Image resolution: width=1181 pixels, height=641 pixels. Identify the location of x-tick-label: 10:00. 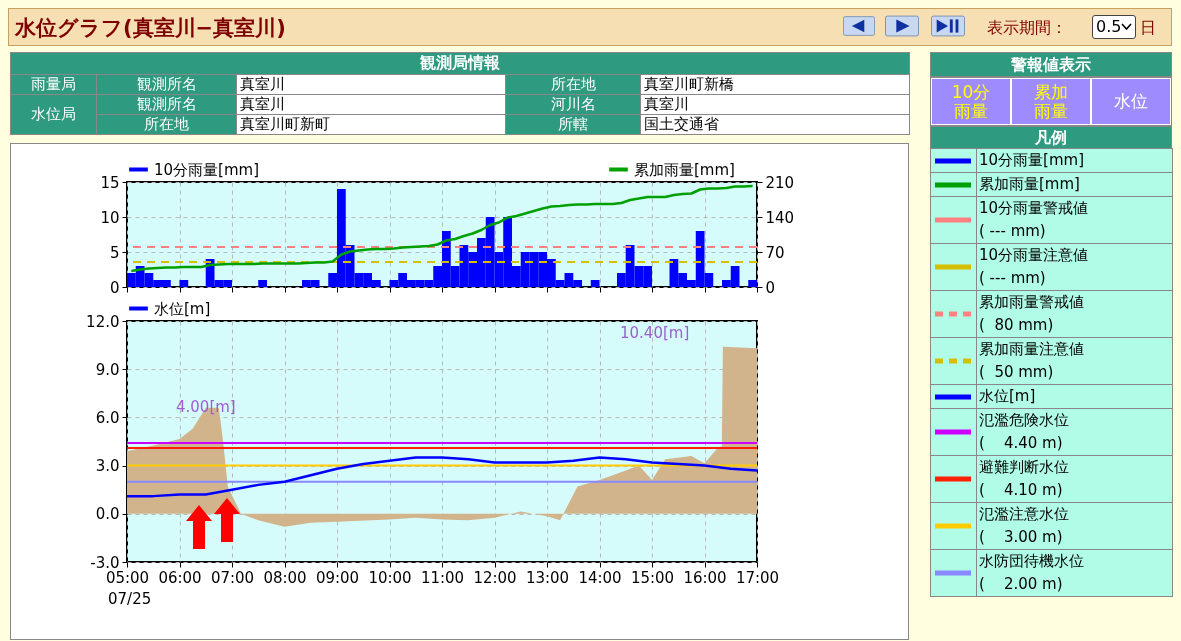
(390, 577).